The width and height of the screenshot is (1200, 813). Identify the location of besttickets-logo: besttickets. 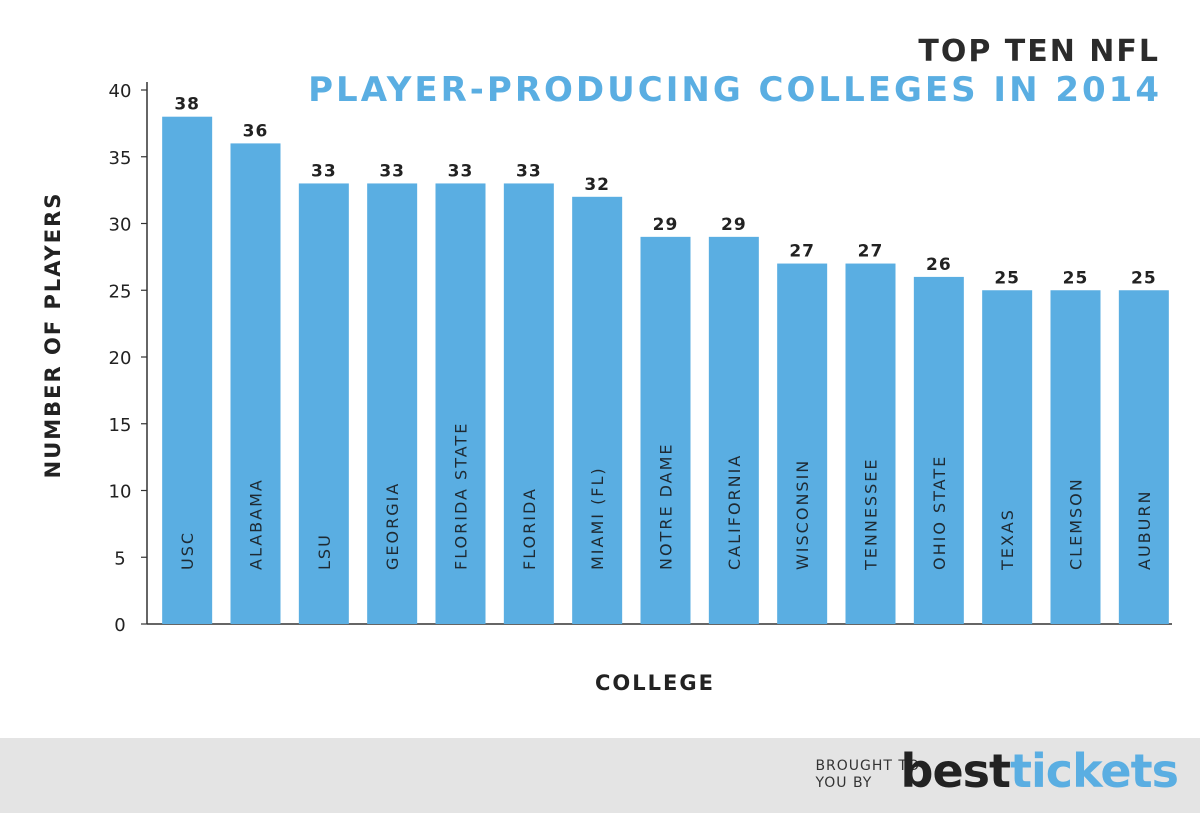
(1039, 771).